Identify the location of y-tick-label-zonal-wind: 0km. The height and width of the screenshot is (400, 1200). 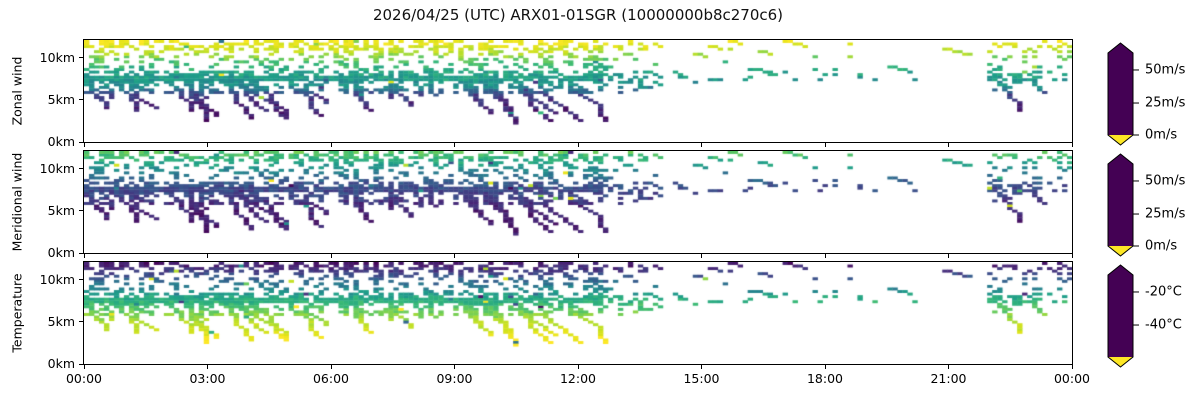
(61, 141).